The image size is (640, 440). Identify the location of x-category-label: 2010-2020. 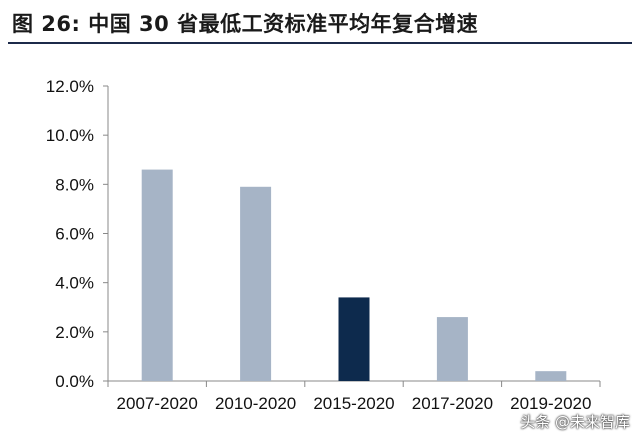
(255, 403).